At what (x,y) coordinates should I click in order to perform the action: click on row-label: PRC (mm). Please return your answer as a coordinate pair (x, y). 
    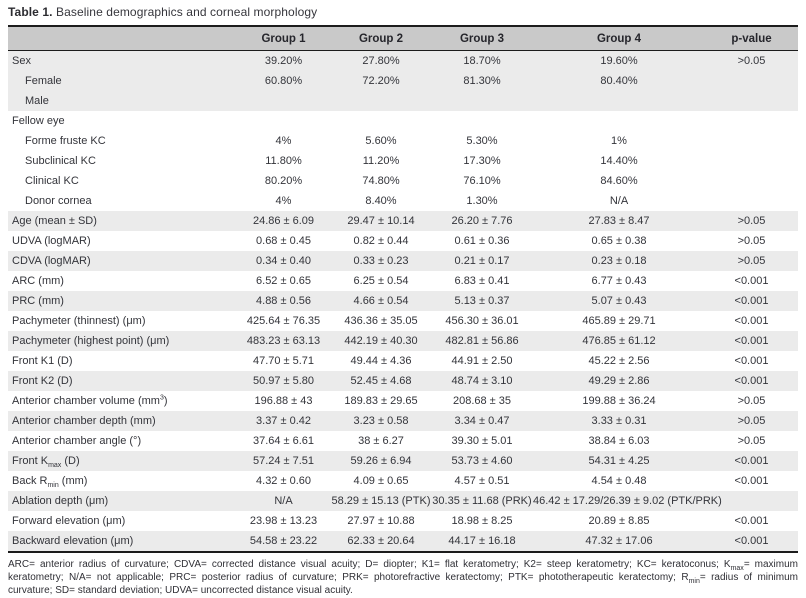
    Looking at the image, I should click on (38, 301).